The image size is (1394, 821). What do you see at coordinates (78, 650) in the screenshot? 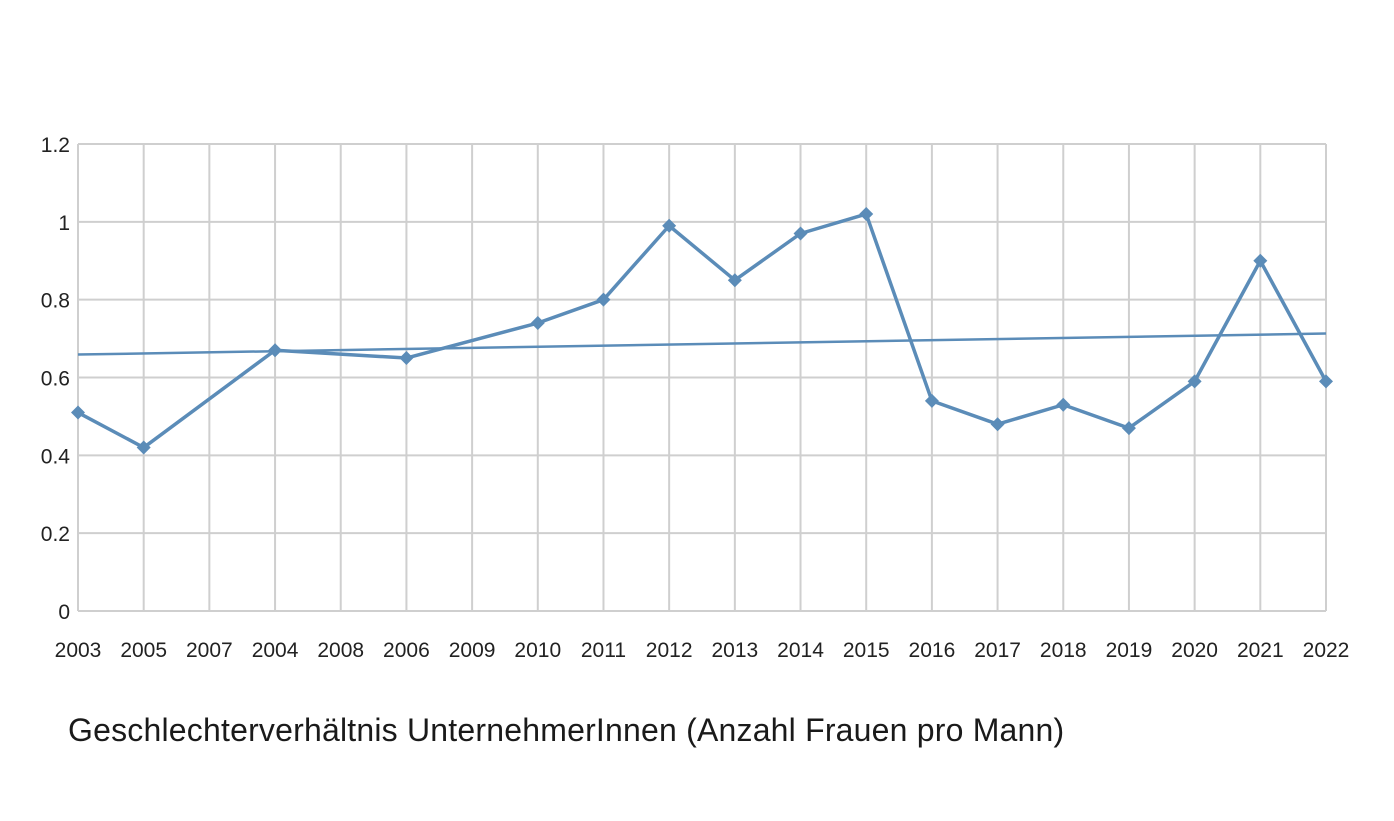
I see `x-tick-label: 2003` at bounding box center [78, 650].